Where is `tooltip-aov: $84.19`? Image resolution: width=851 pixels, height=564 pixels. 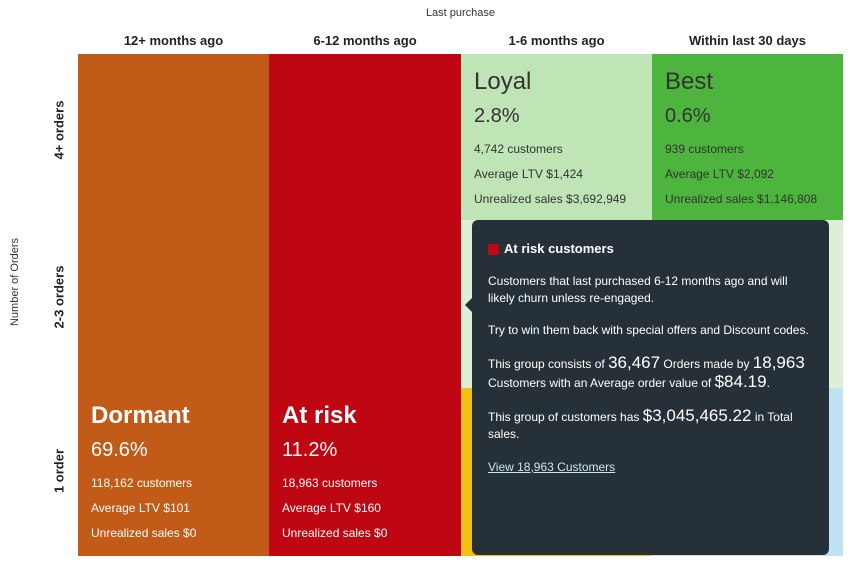 tooltip-aov: $84.19 is located at coordinates (740, 381).